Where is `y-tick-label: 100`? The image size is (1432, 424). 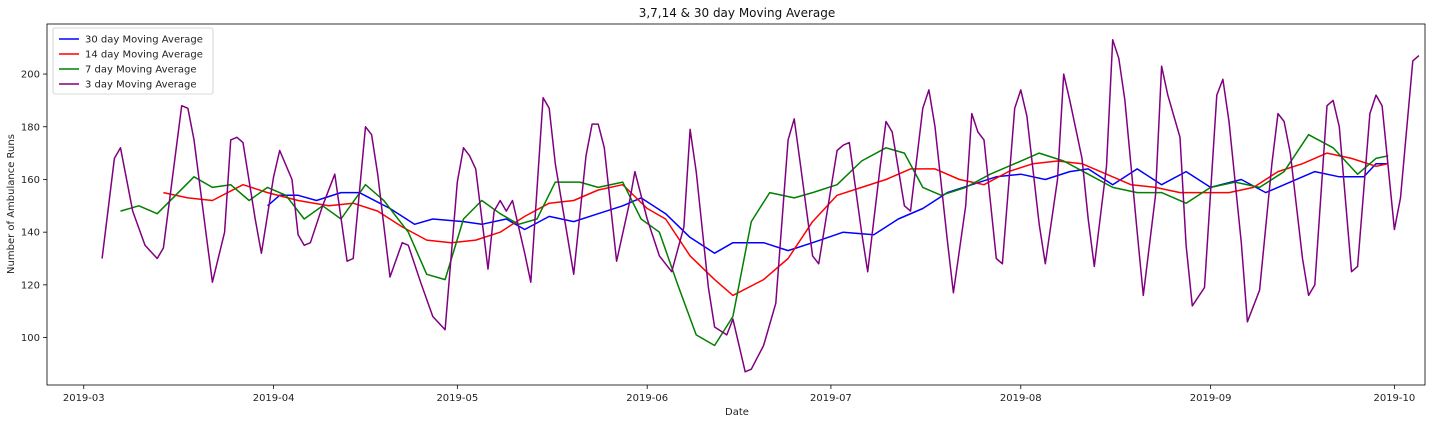
y-tick-label: 100 is located at coordinates (30, 338).